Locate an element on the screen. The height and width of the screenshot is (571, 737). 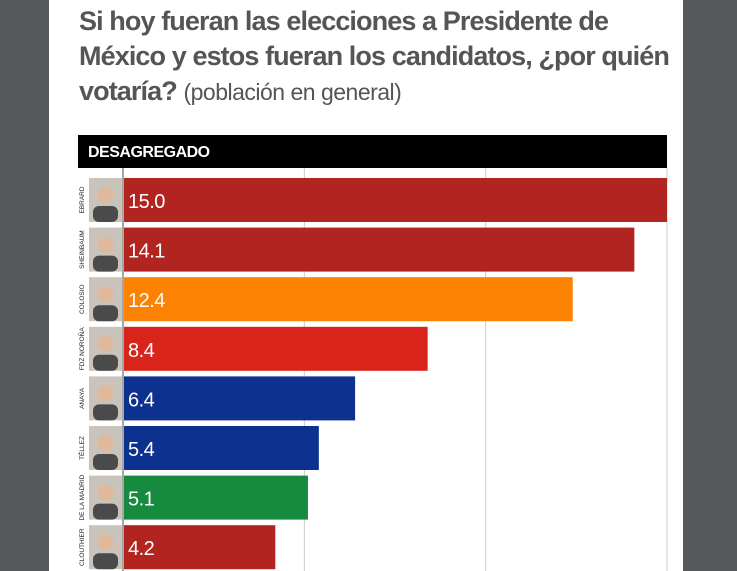
subtitle-text: (población en general) is located at coordinates (292, 92).